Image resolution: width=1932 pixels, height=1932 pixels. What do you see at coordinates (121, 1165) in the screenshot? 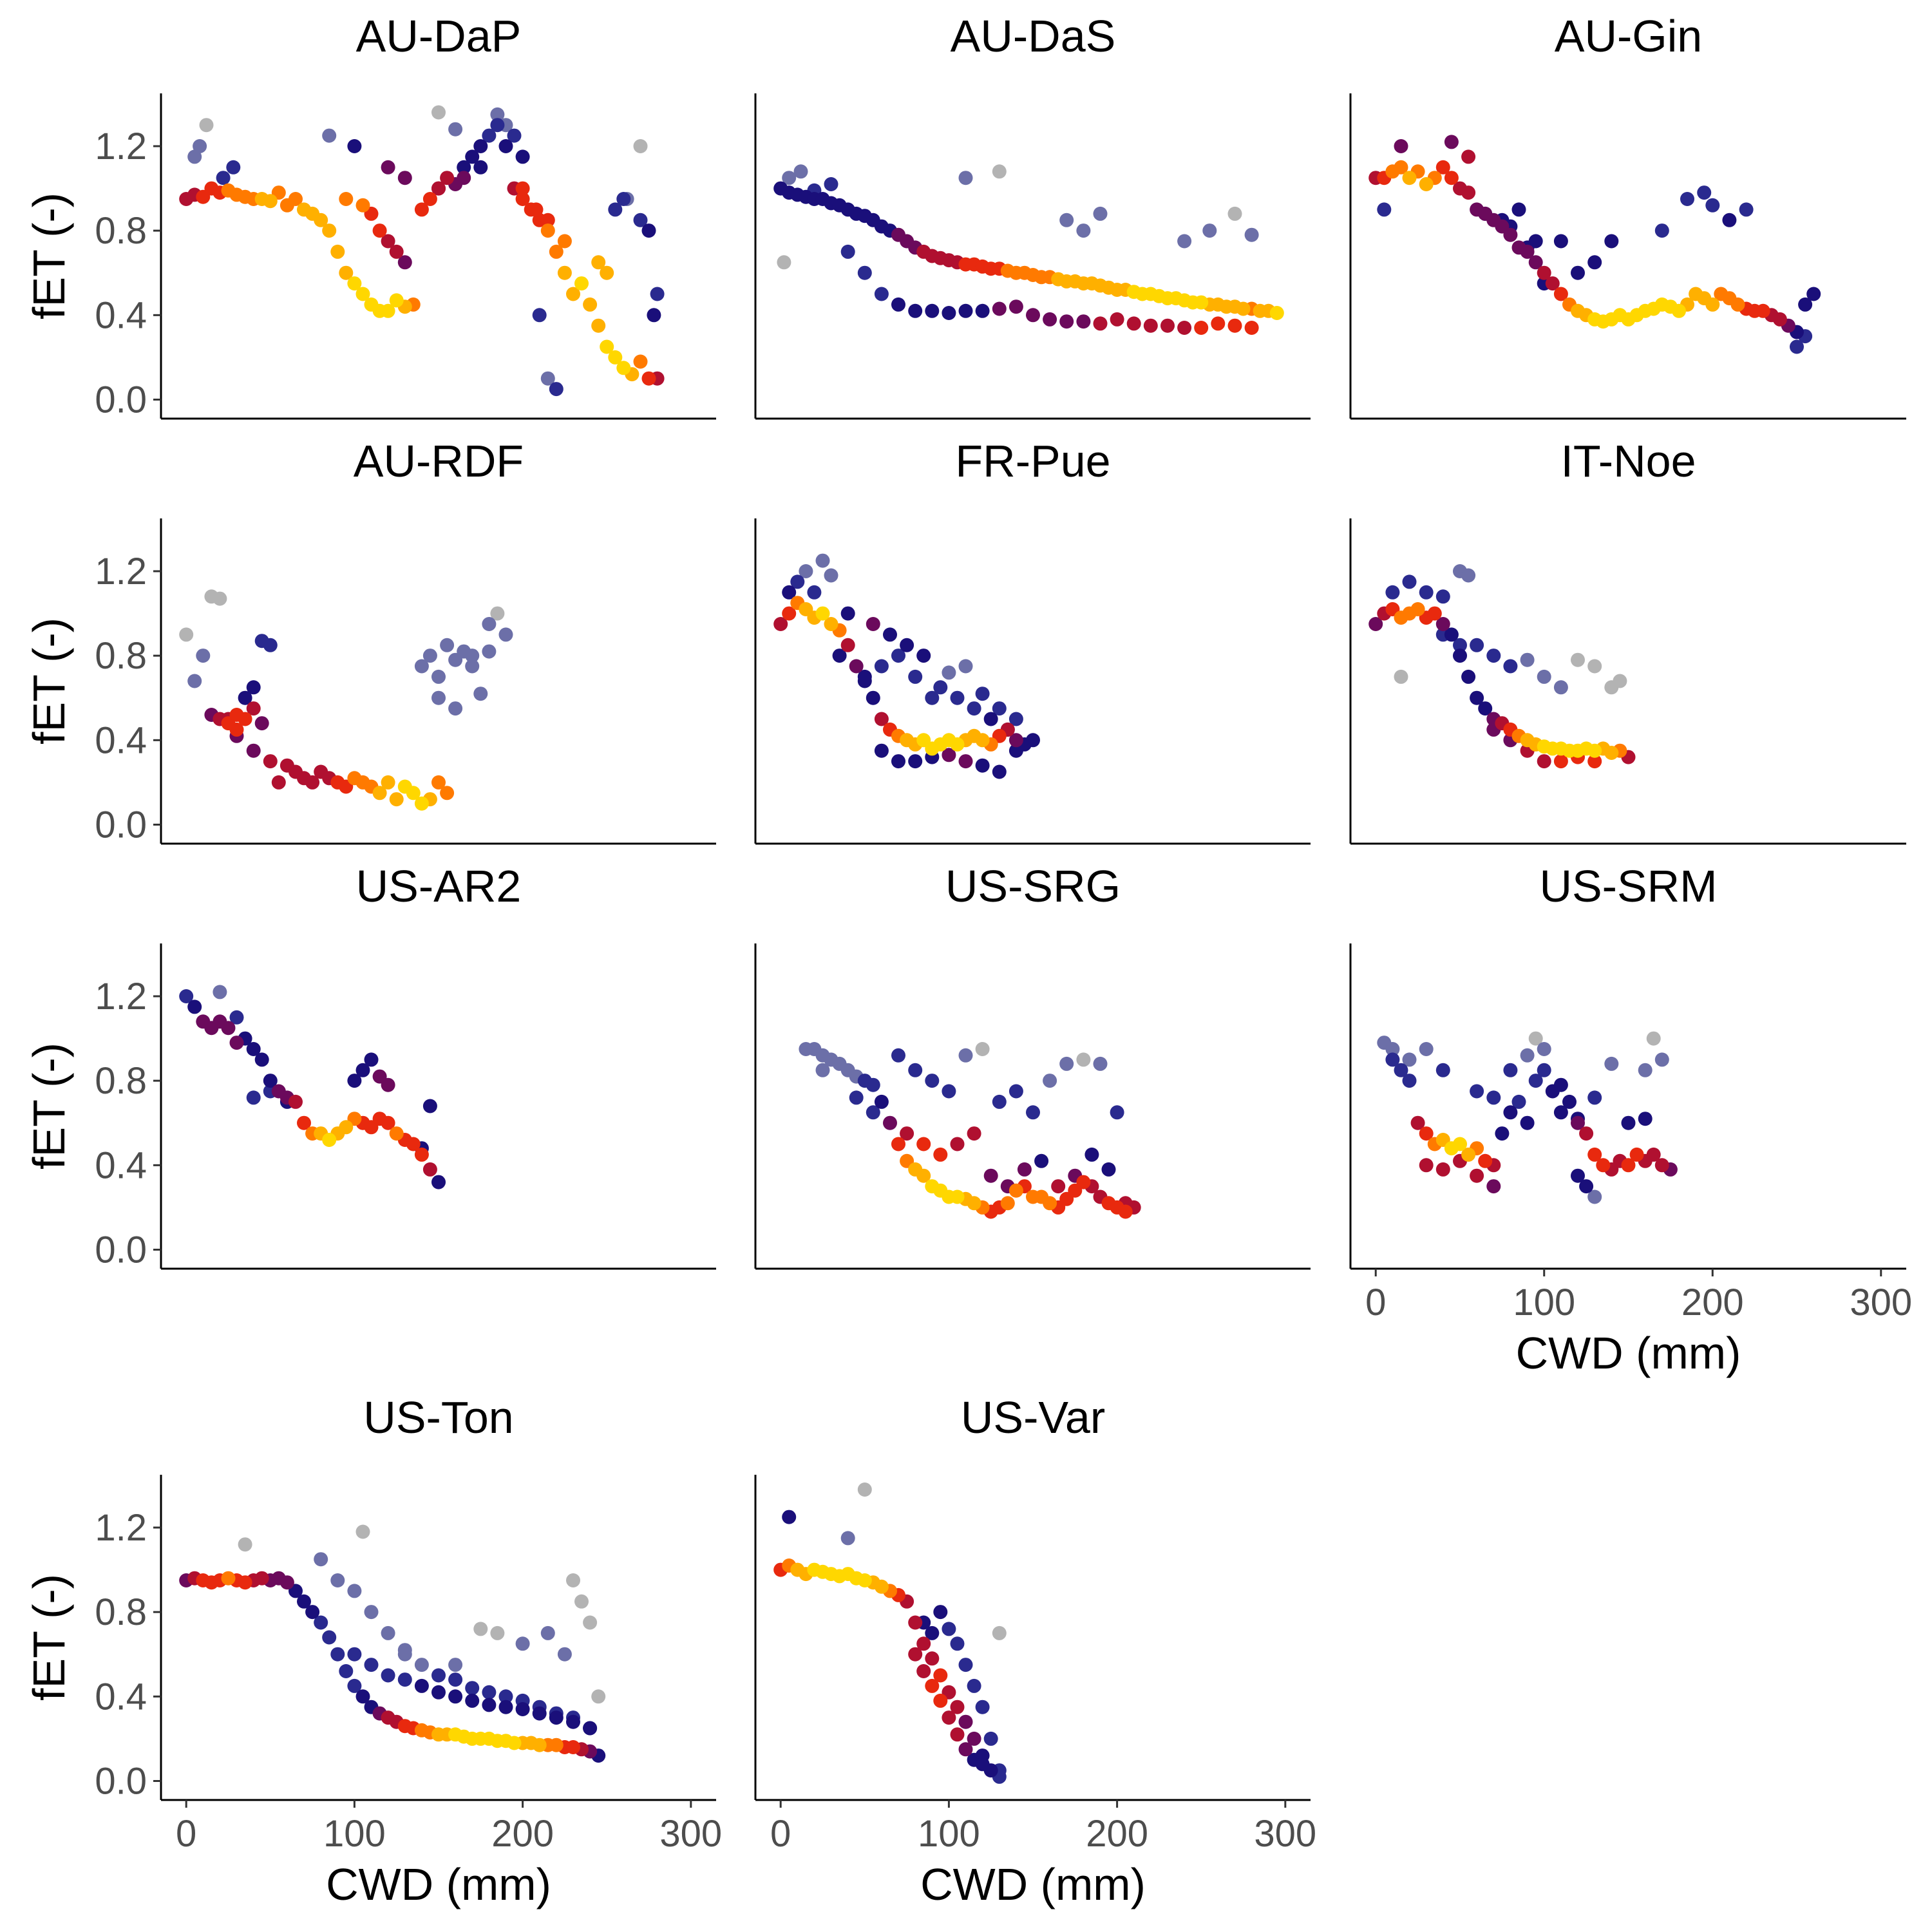
I see `y-tick-label: 0.4` at bounding box center [121, 1165].